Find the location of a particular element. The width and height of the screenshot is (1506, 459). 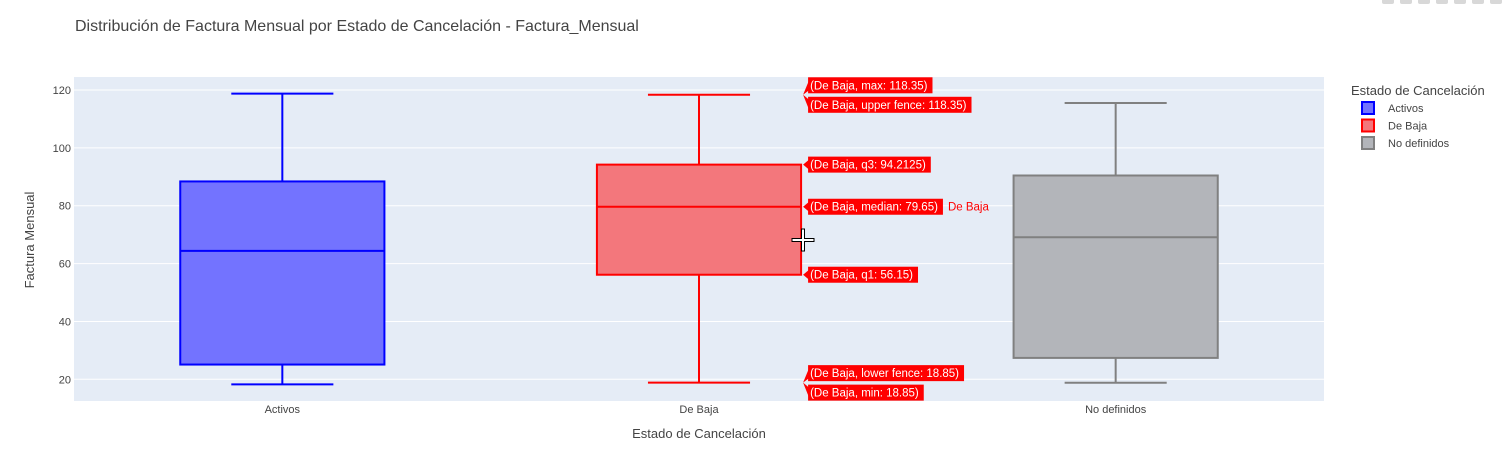

y-tick-label: 120 is located at coordinates (62, 91).